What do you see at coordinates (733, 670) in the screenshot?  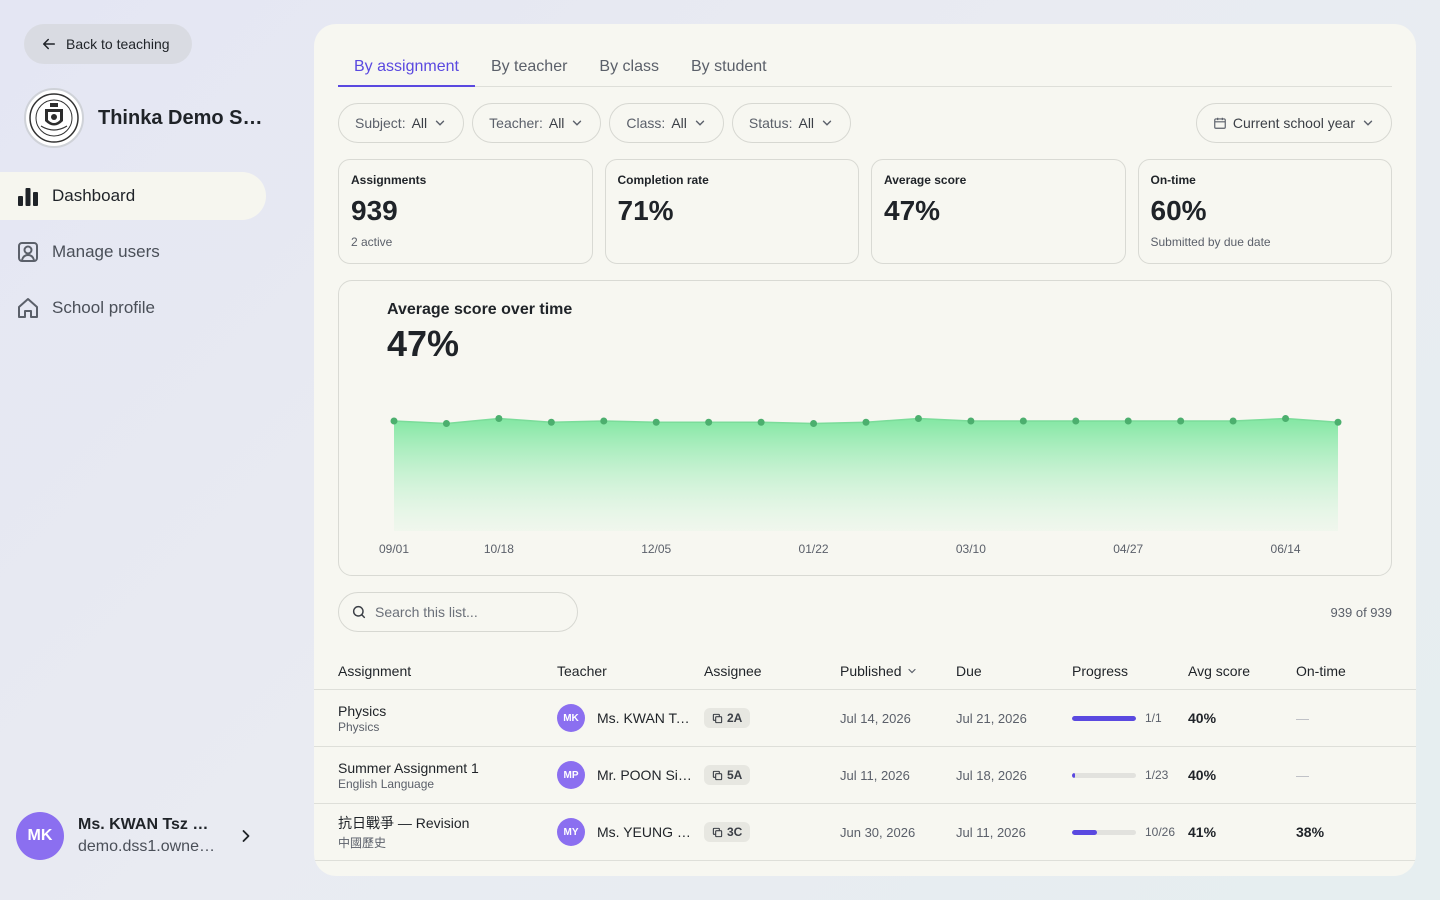 I see `col-header-assignee: Assignee` at bounding box center [733, 670].